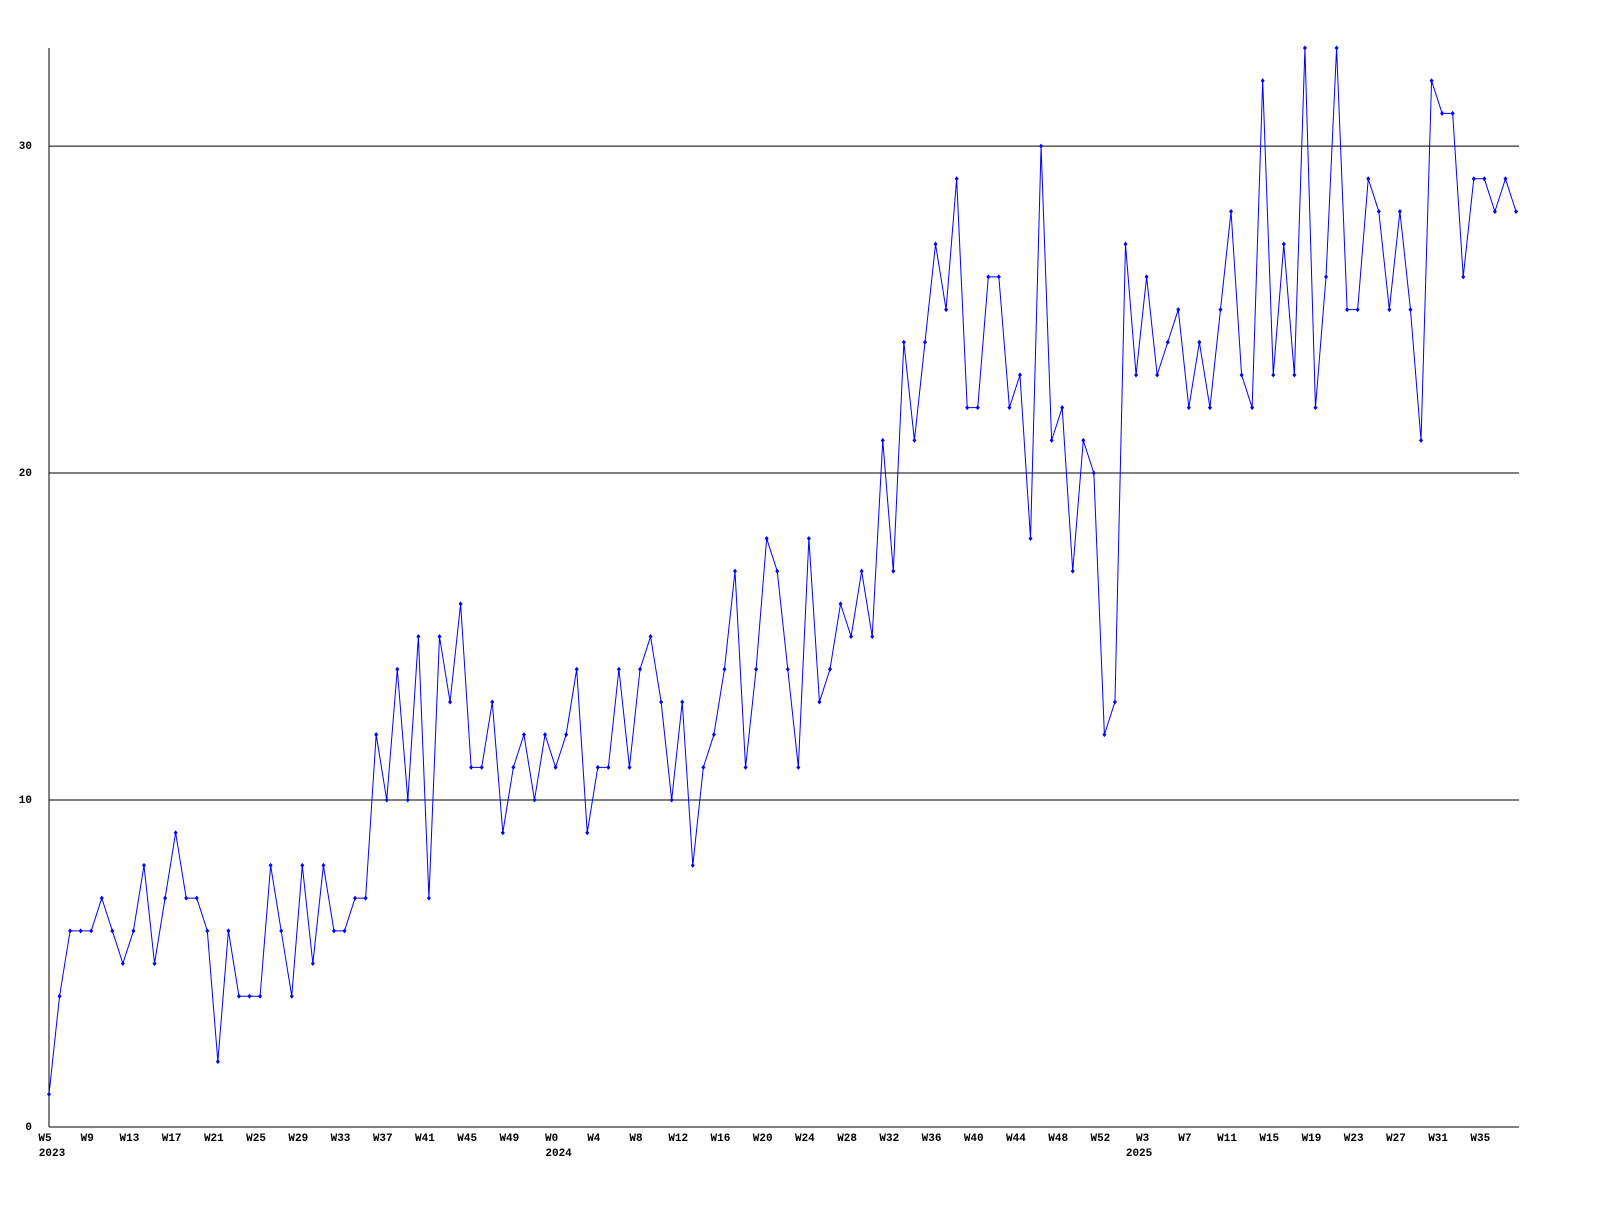  What do you see at coordinates (52, 1154) in the screenshot?
I see `year-label: 2023` at bounding box center [52, 1154].